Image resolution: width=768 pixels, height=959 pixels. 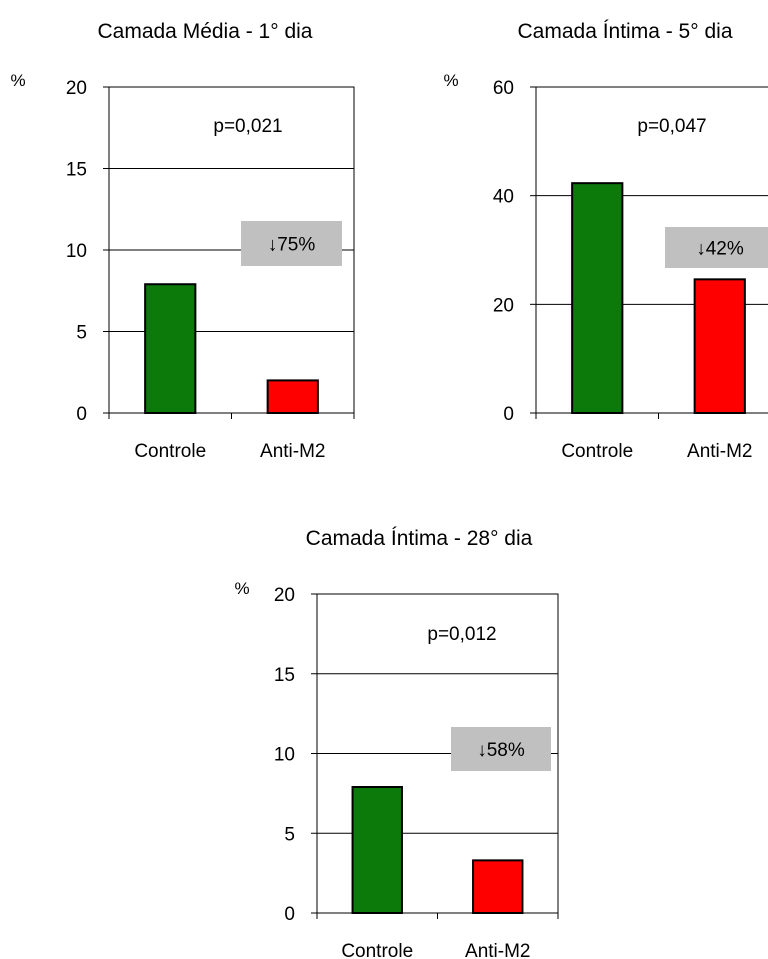 What do you see at coordinates (503, 197) in the screenshot?
I see `y-tick-label: 40` at bounding box center [503, 197].